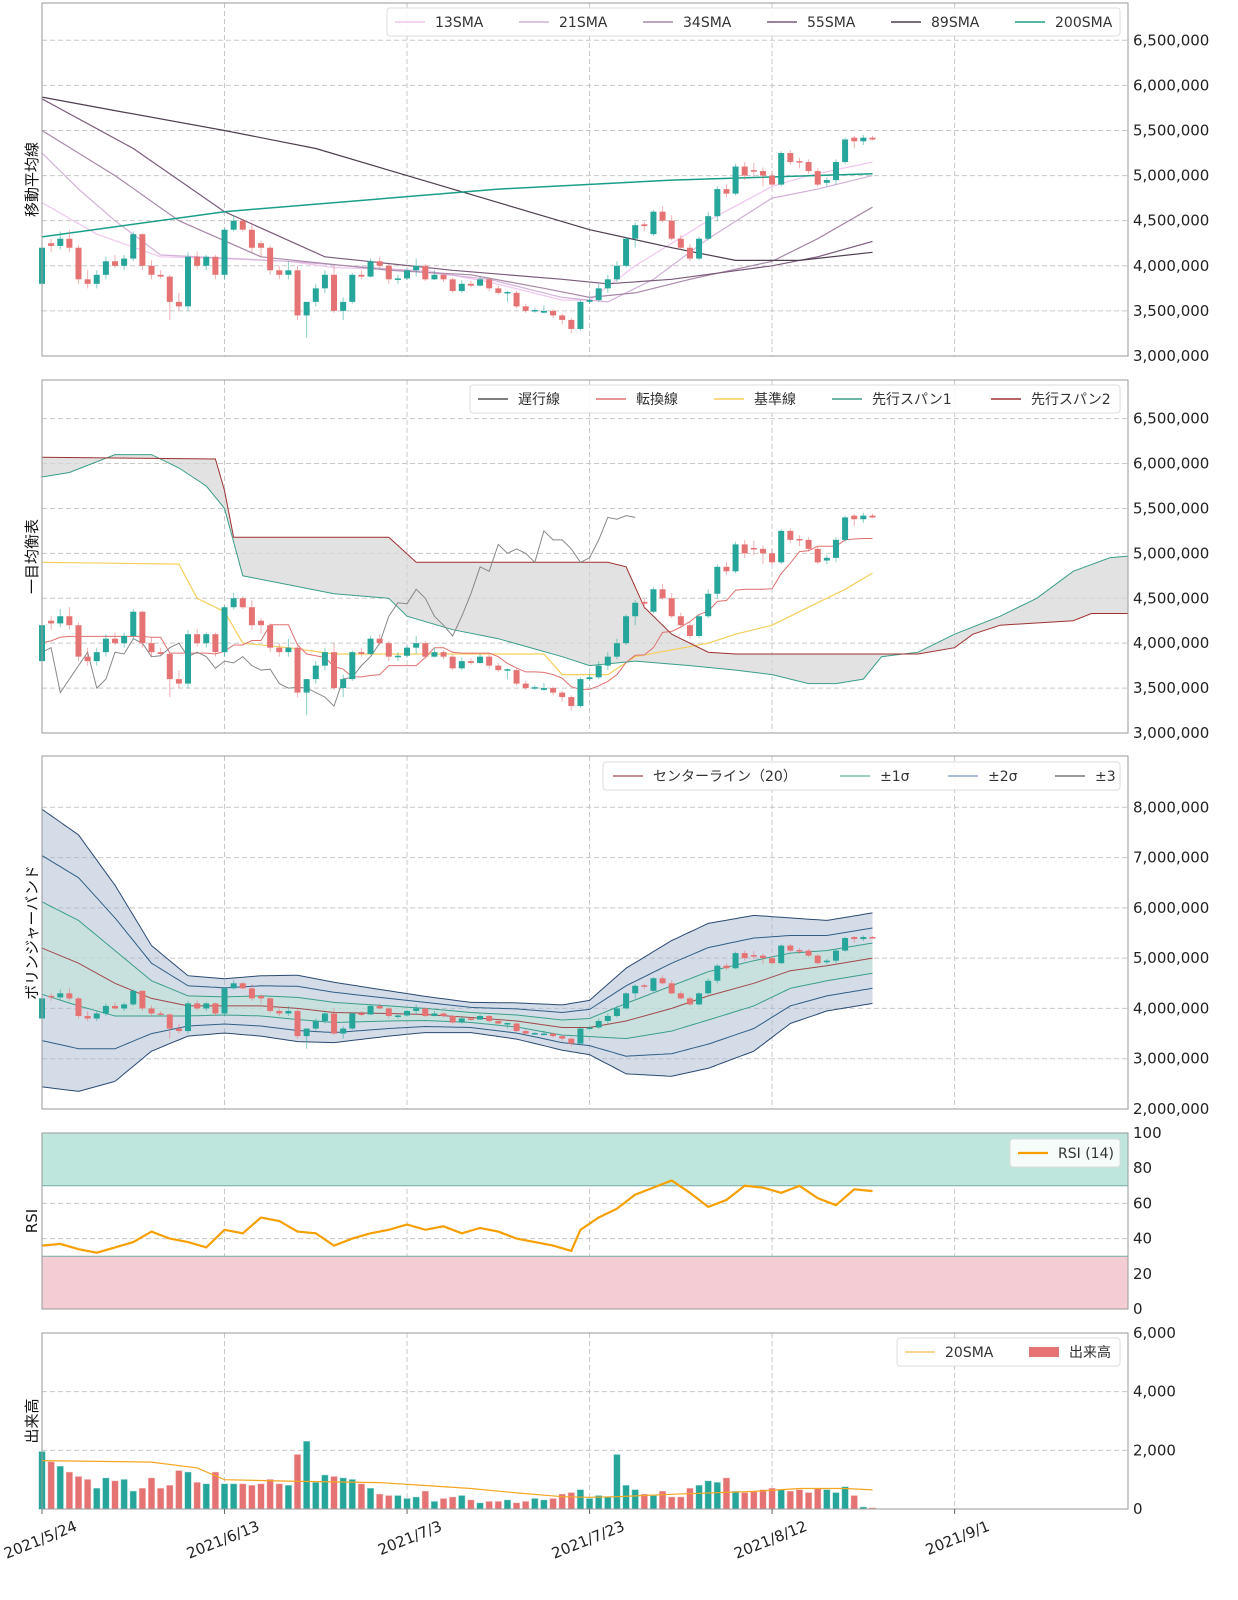  What do you see at coordinates (1171, 130) in the screenshot?
I see `y-tick-label: 5,500,000` at bounding box center [1171, 130].